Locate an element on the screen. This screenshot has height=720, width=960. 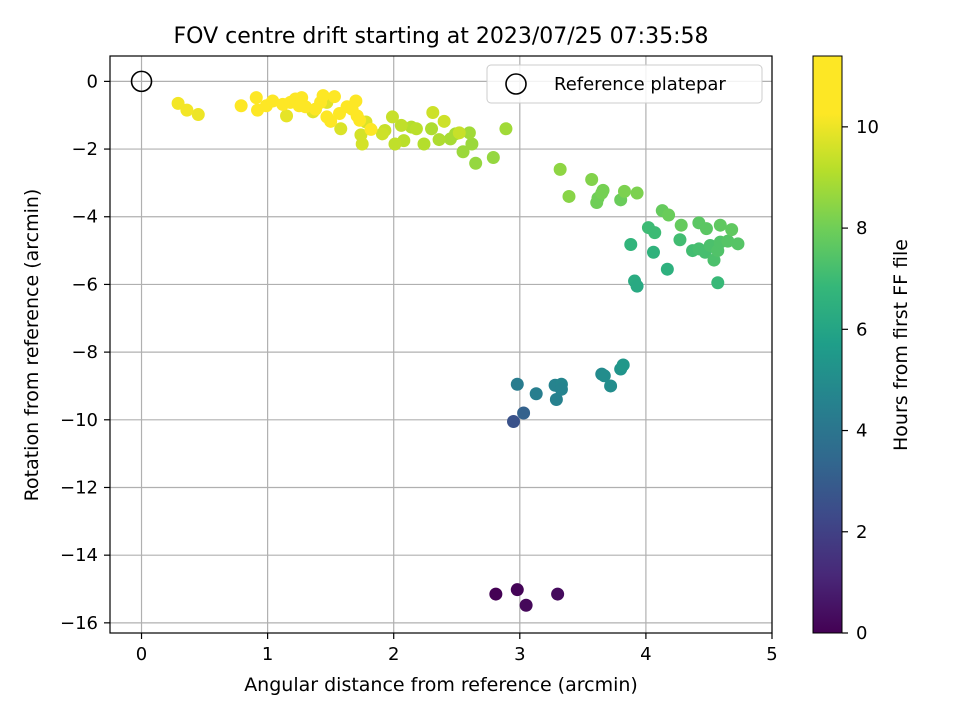
y-tick-label-4: −8 is located at coordinates (84, 352).